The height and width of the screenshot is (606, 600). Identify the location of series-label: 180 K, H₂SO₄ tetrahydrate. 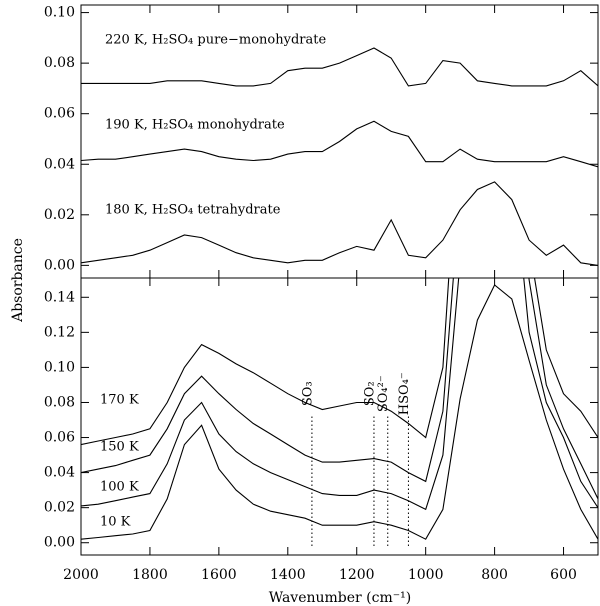
(193, 210).